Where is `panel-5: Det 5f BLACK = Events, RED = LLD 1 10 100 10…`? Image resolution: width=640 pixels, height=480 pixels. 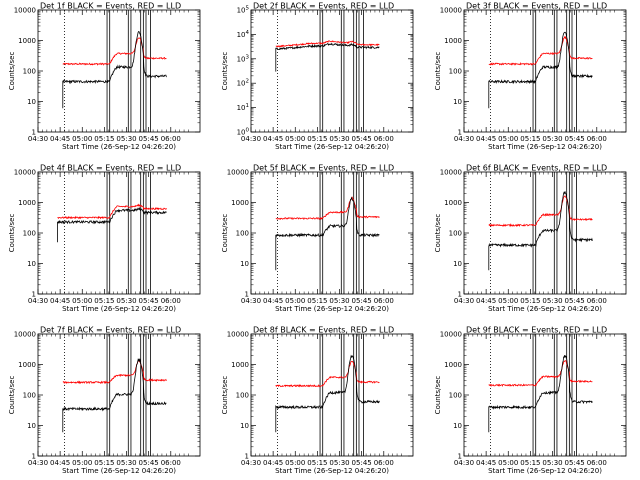
panel-5: Det 5f BLACK = Events, RED = LLD 1 10 100 10… is located at coordinates (317, 238).